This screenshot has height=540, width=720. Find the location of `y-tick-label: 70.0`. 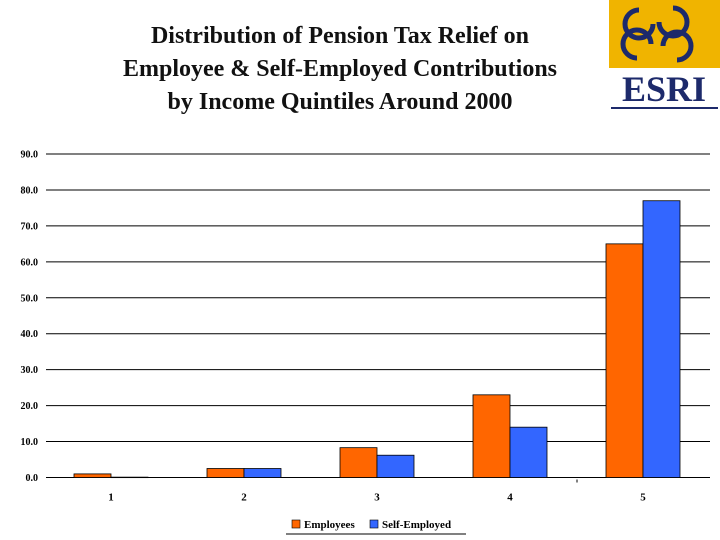

y-tick-label: 70.0 is located at coordinates (30, 226).